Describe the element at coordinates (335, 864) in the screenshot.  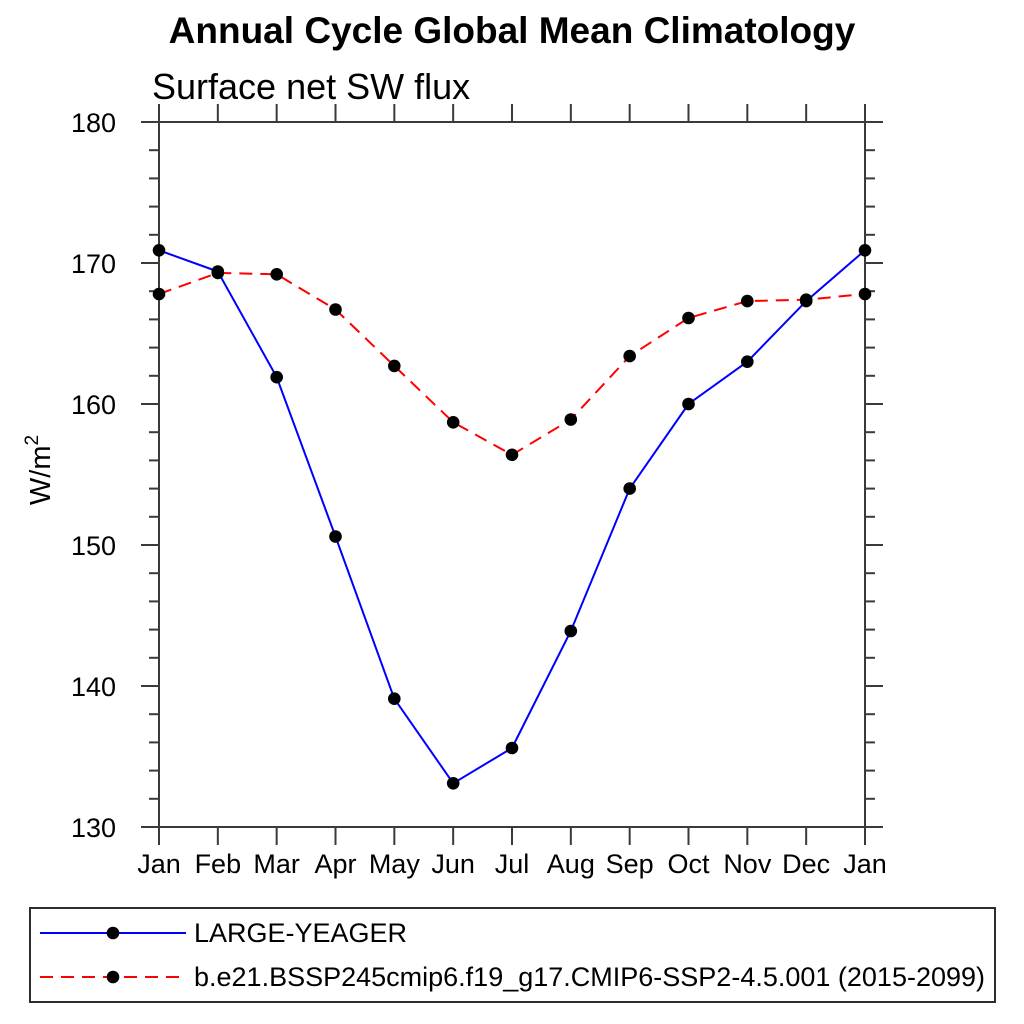
I see `x-tick-label: Apr` at that location.